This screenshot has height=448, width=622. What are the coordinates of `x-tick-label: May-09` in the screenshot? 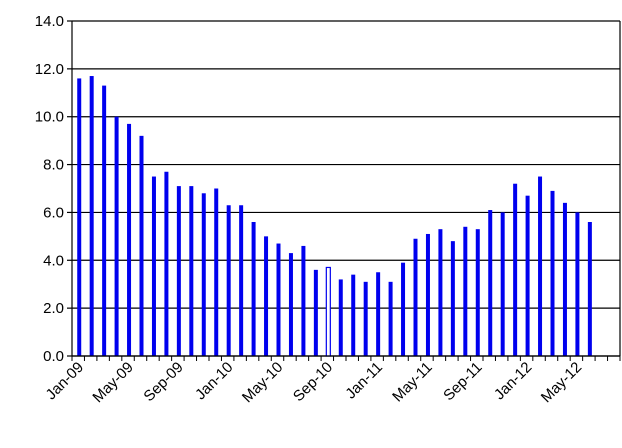 It's located at (112, 382).